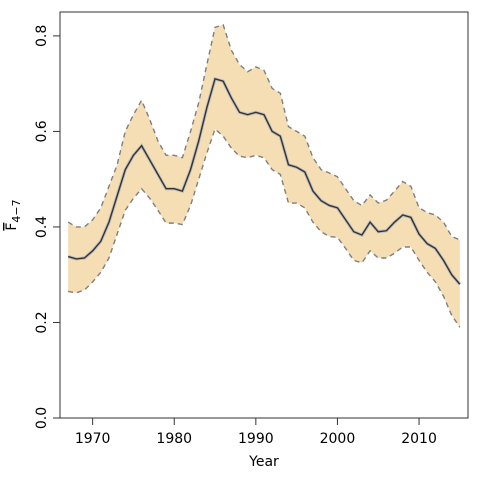 The width and height of the screenshot is (480, 480). What do you see at coordinates (42, 36) in the screenshot?
I see `y-tick-label: 0.8` at bounding box center [42, 36].